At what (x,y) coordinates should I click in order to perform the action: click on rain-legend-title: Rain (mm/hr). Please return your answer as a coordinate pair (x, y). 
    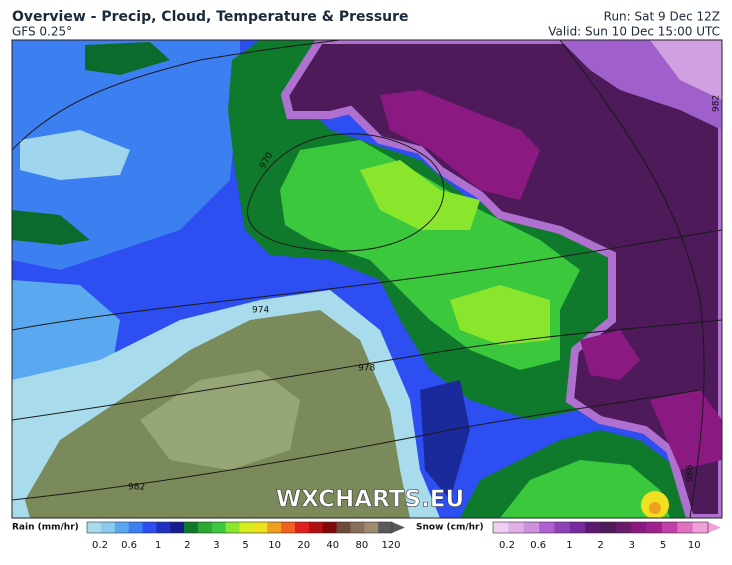
    Looking at the image, I should click on (45, 528).